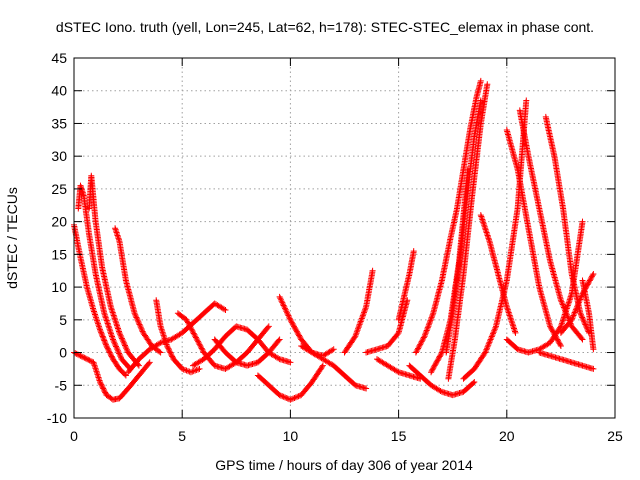  Describe the element at coordinates (74, 436) in the screenshot. I see `x-tick-label: 0` at that location.